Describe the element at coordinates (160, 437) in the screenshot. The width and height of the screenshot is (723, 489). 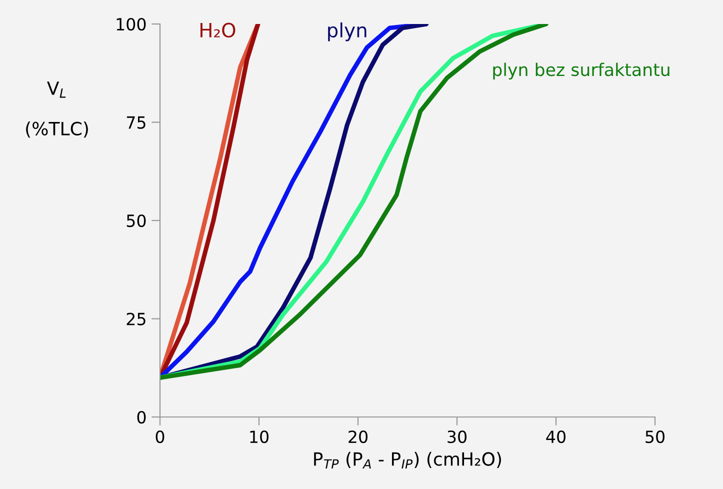
I see `x-tick-label: 0` at that location.